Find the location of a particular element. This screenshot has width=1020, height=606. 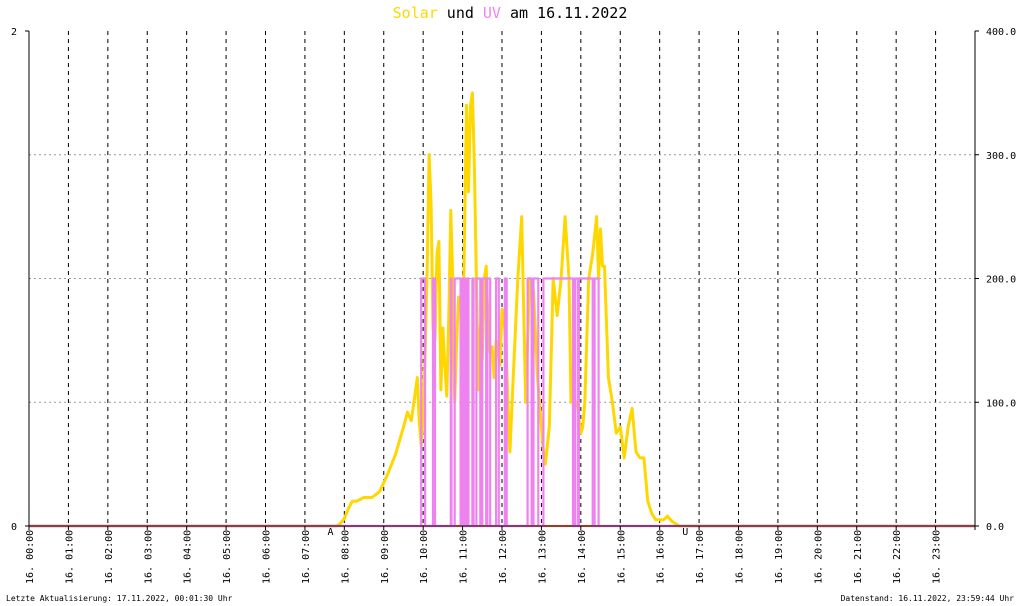

x-tick-label: 16. 15:00 is located at coordinates (621, 557).